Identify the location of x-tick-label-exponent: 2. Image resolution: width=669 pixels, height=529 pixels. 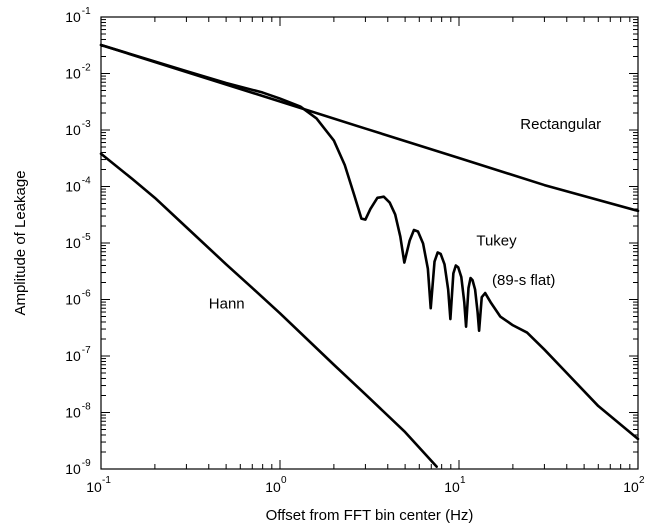
(642, 480).